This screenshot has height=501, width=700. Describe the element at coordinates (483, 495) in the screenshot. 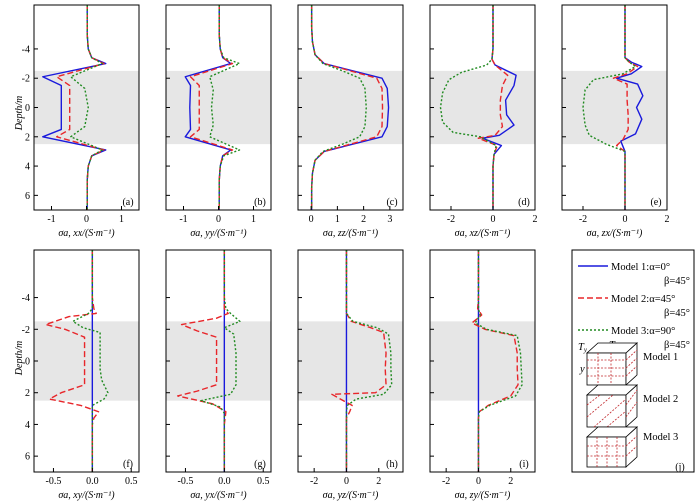

I see `x-axis-title-i: σa, zy/(S·m⁻¹)` at that location.